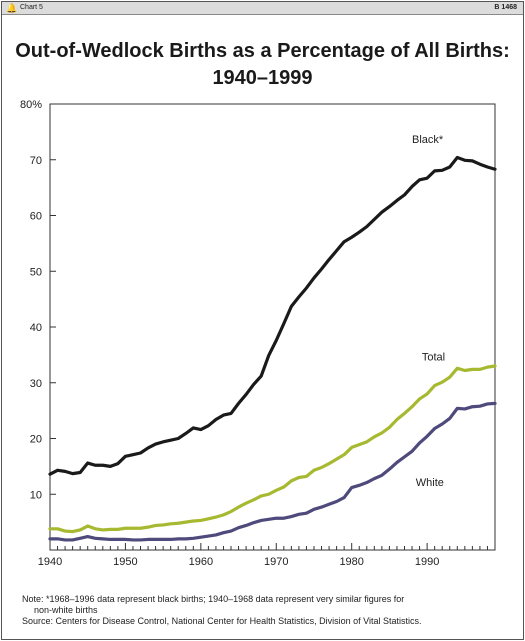  I want to click on x-tick-label: 1960, so click(201, 562).